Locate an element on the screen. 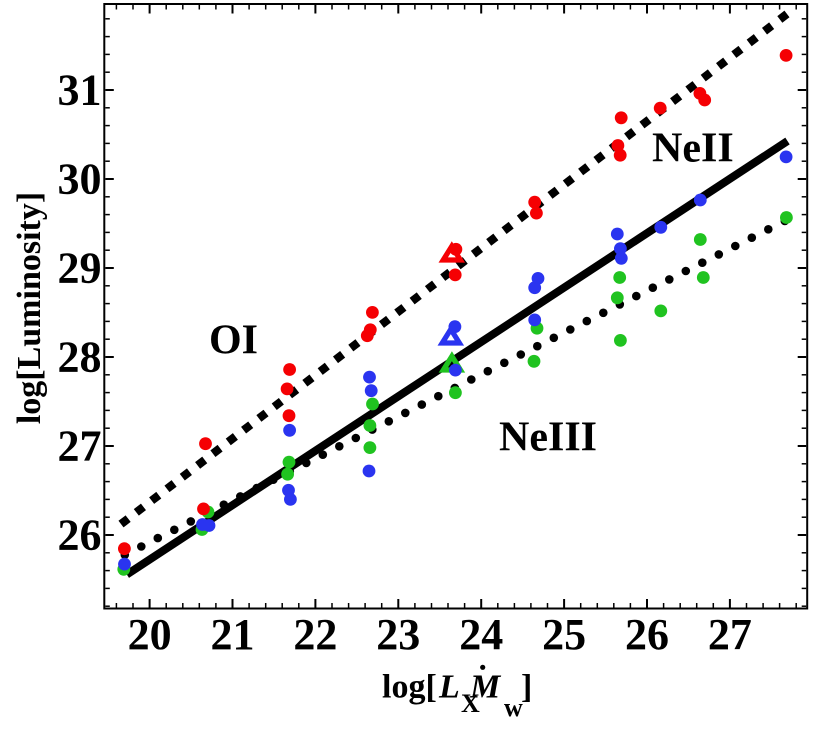 The image size is (830, 729). svg-text: 20 is located at coordinates (150, 634).